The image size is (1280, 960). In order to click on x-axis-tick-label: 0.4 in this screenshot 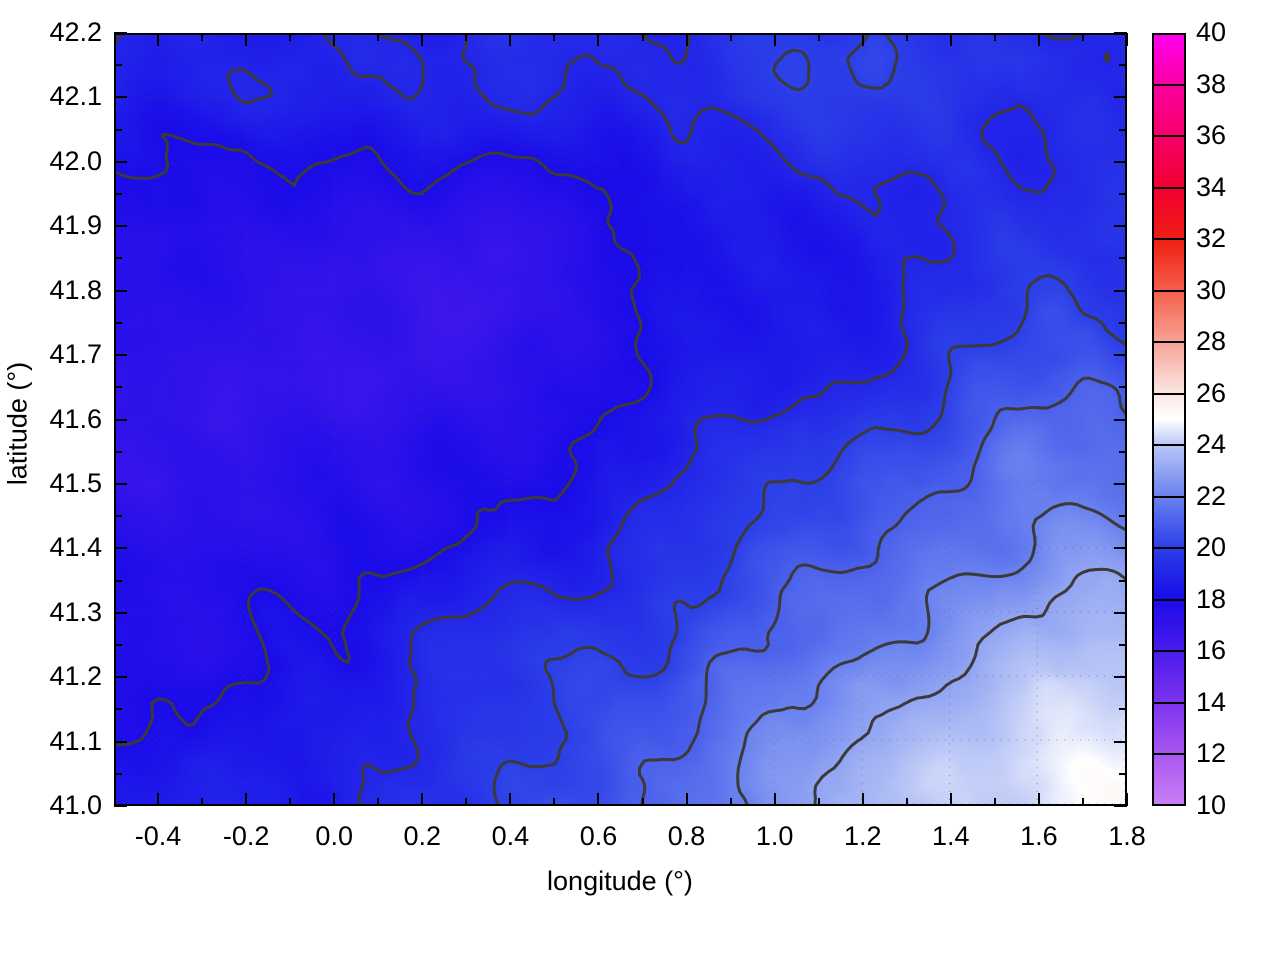, I will do `click(510, 836)`.